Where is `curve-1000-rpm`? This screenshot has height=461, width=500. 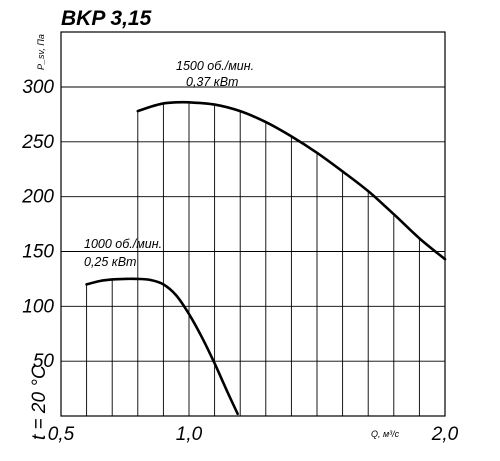 curve-1000-rpm is located at coordinates (162, 346).